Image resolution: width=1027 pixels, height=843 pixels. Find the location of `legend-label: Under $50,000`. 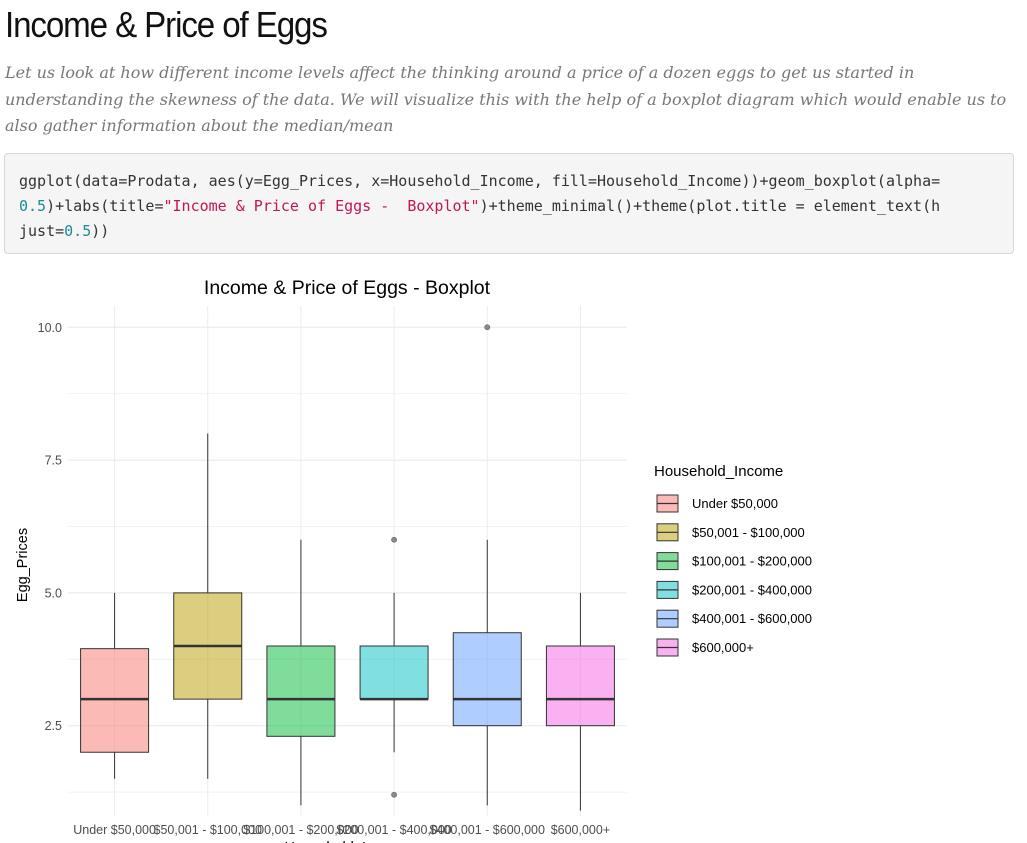

legend-label: Under $50,000 is located at coordinates (735, 503).